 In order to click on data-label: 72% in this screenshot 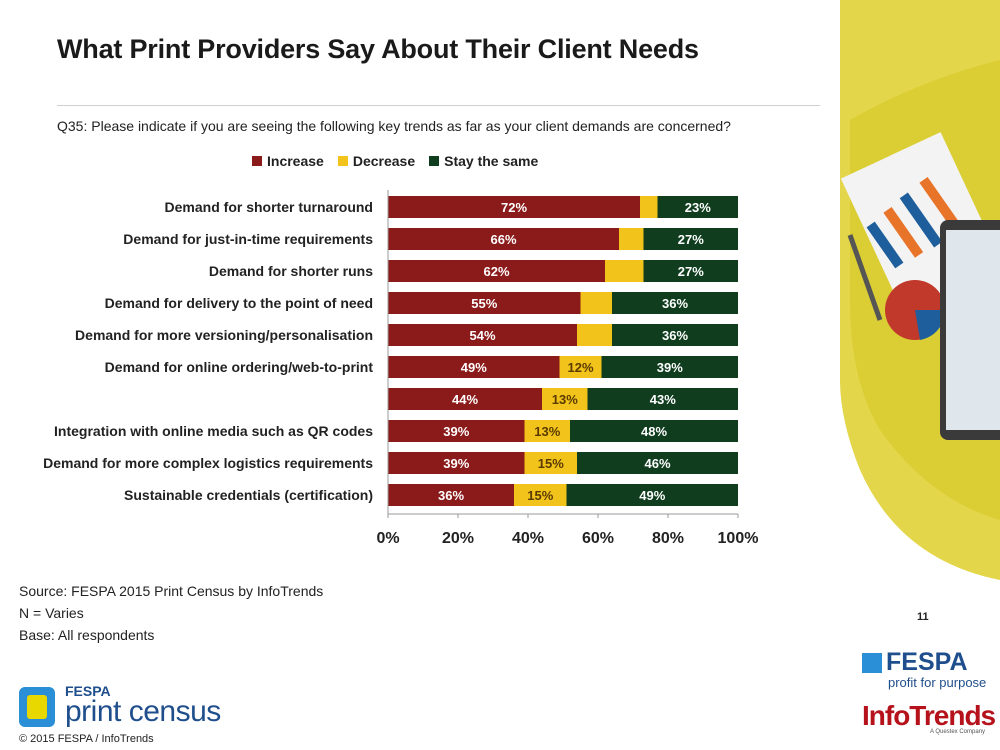, I will do `click(514, 207)`.